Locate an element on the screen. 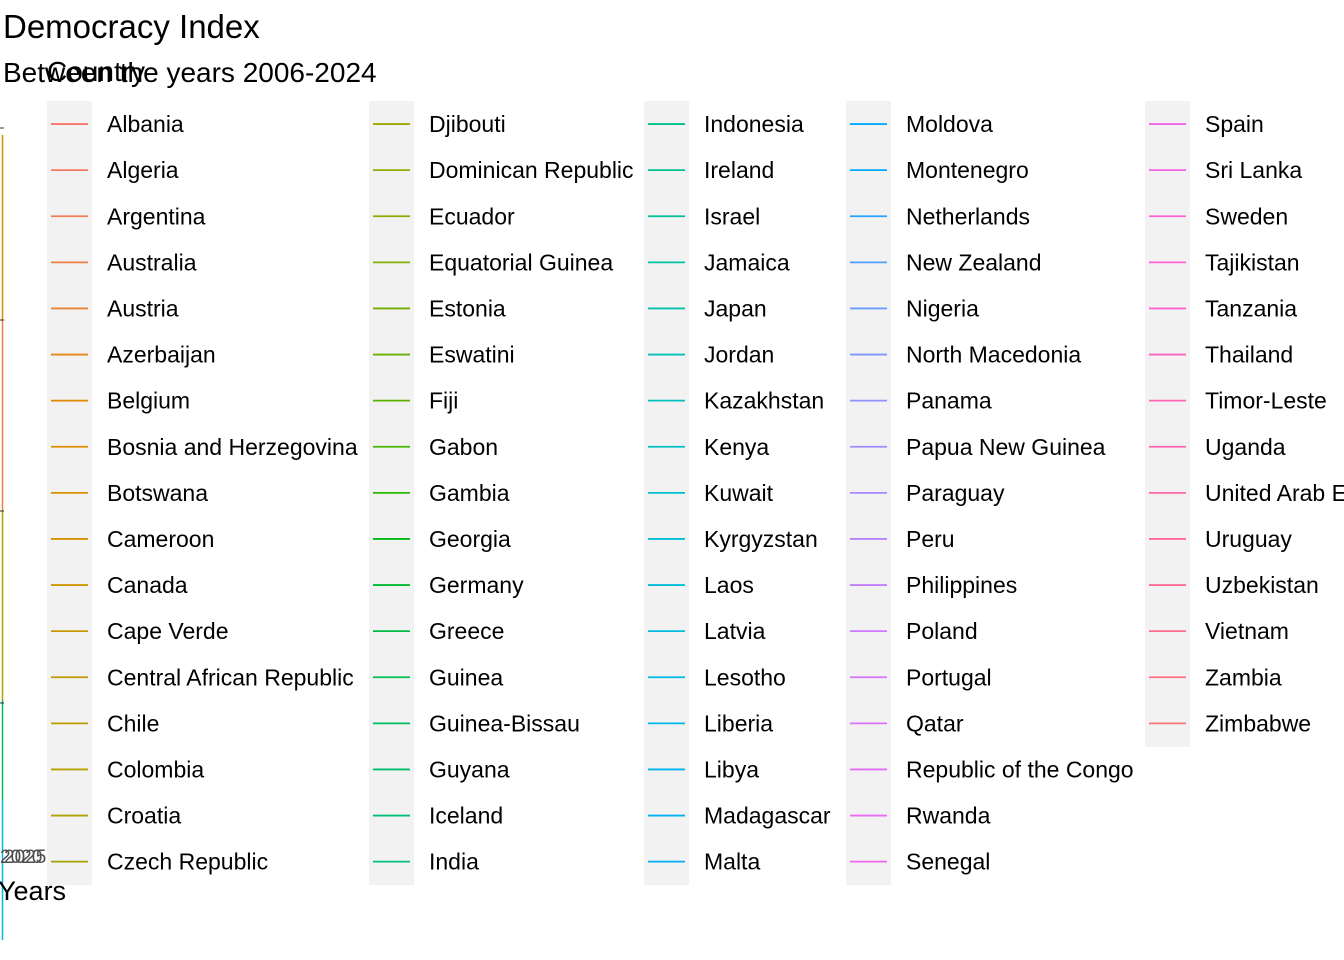 Image resolution: width=1344 pixels, height=960 pixels. legend-label: Sweden is located at coordinates (1246, 216).